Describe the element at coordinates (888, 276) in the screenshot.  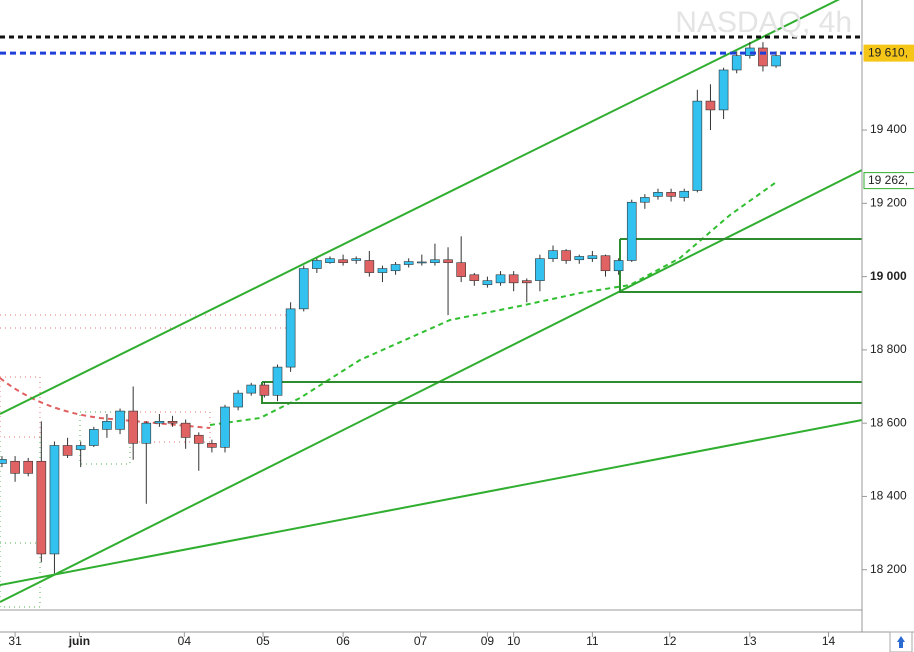
I see `y-tick-label: 19 000` at that location.